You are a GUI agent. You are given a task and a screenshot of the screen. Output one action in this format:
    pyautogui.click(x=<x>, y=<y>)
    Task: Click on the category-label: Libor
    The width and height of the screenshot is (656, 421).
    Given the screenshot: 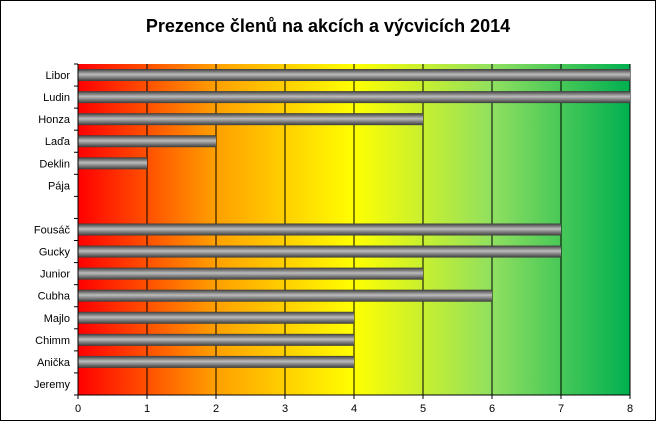 What is the action you would take?
    pyautogui.click(x=58, y=76)
    